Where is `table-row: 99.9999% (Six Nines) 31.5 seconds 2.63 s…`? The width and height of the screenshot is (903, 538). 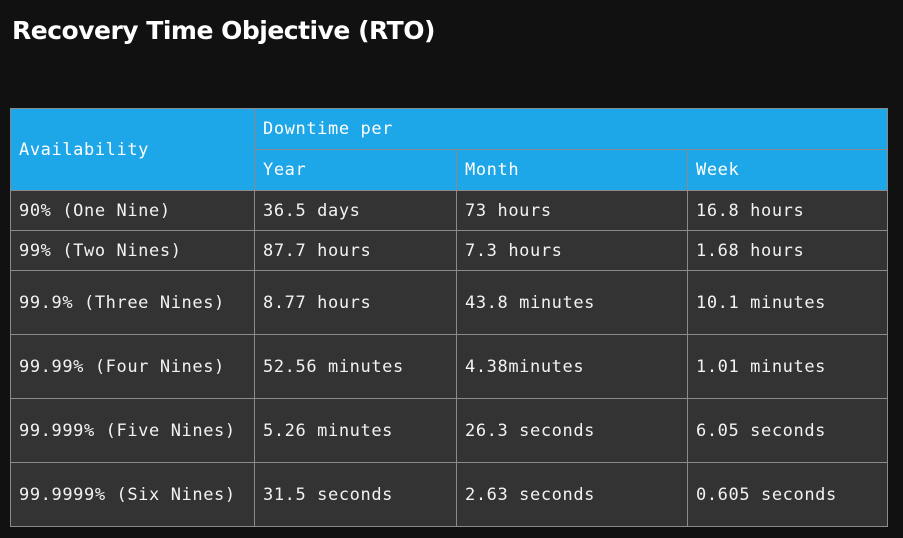 table-row: 99.9999% (Six Nines) 31.5 seconds 2.63 s… is located at coordinates (449, 494).